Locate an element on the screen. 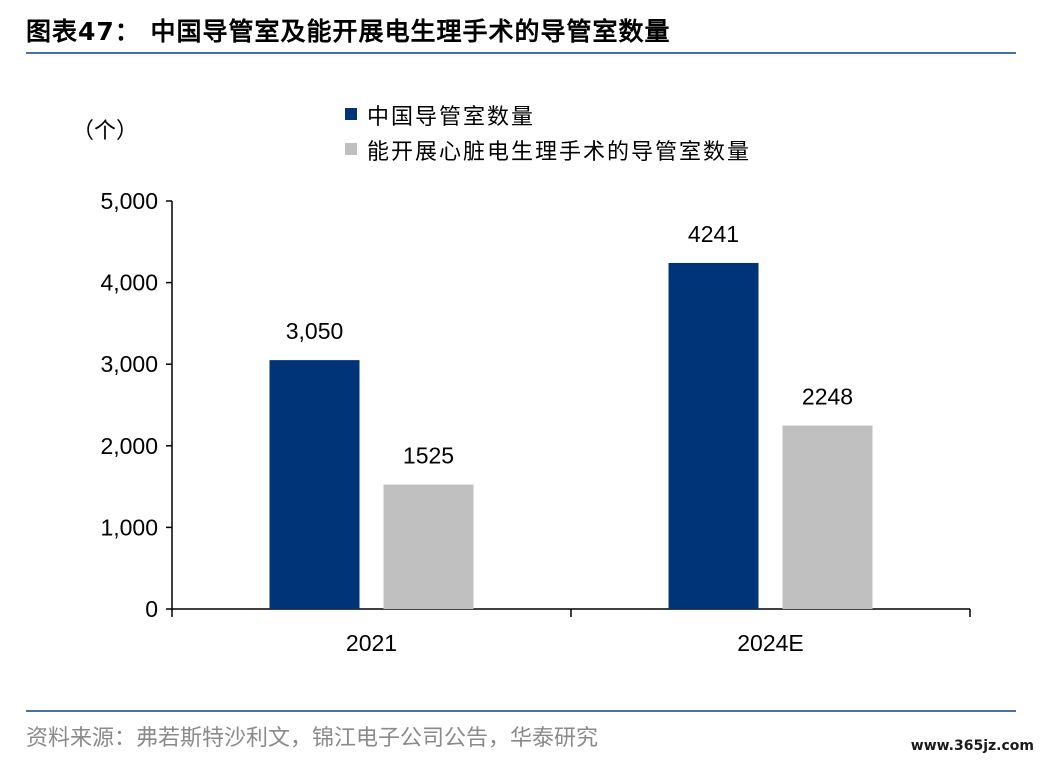 This screenshot has height=760, width=1048. y-tick-label: 5,000 is located at coordinates (129, 201).